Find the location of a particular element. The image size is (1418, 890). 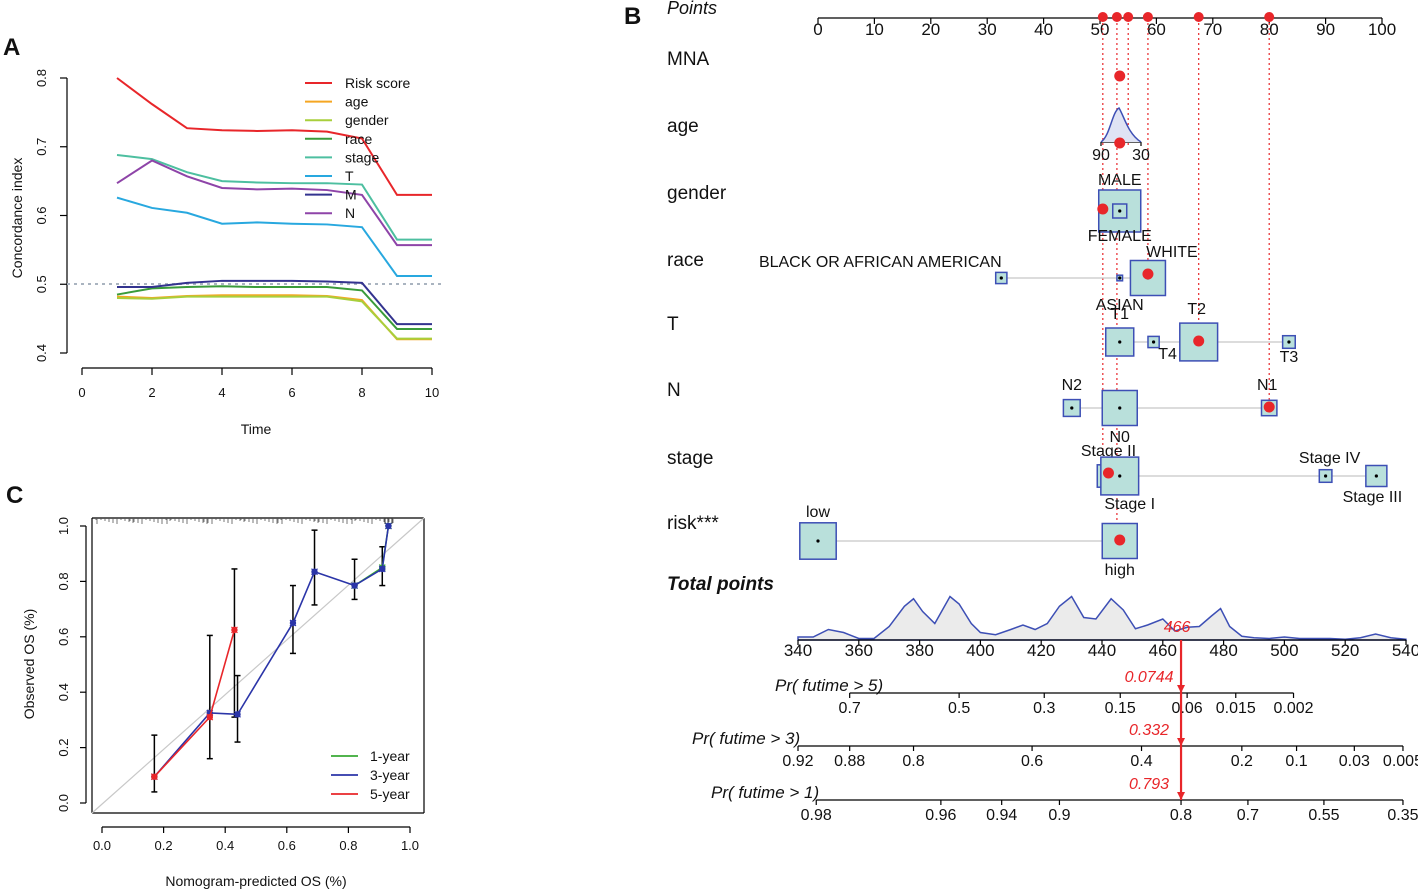

a-x-tick-label: 4 is located at coordinates (221, 392).